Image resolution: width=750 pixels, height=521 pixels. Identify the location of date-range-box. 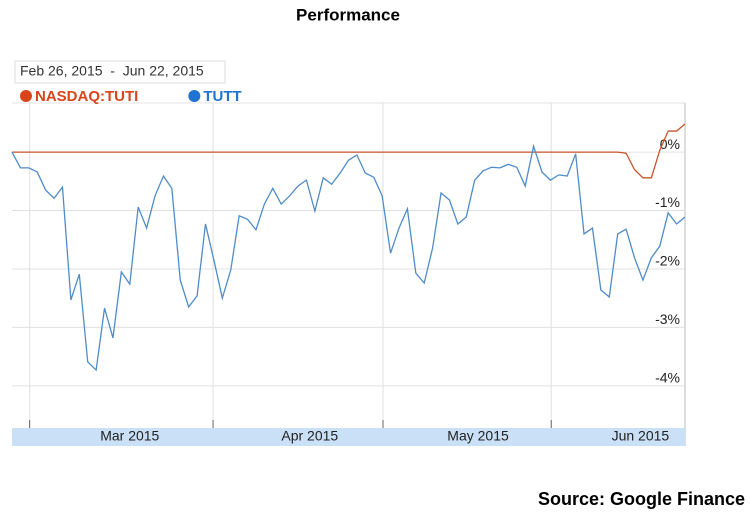
(120, 72).